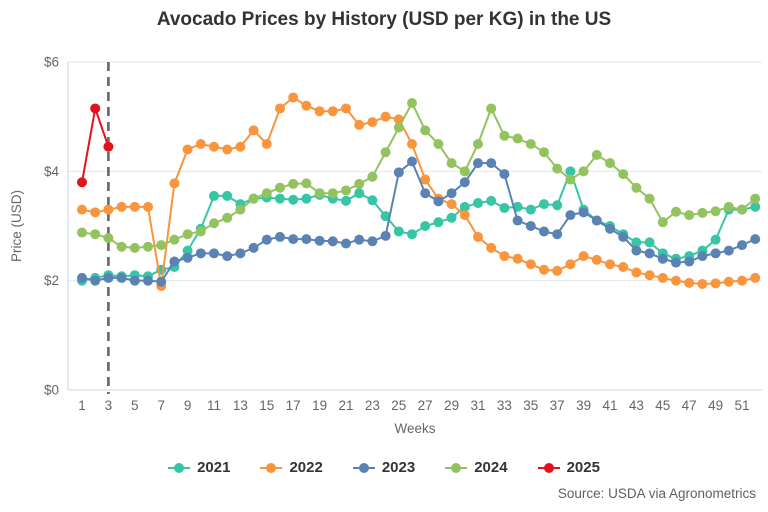 Image resolution: width=768 pixels, height=512 pixels. Describe the element at coordinates (476, 467) in the screenshot. I see `legend-item-2024: 2024` at that location.